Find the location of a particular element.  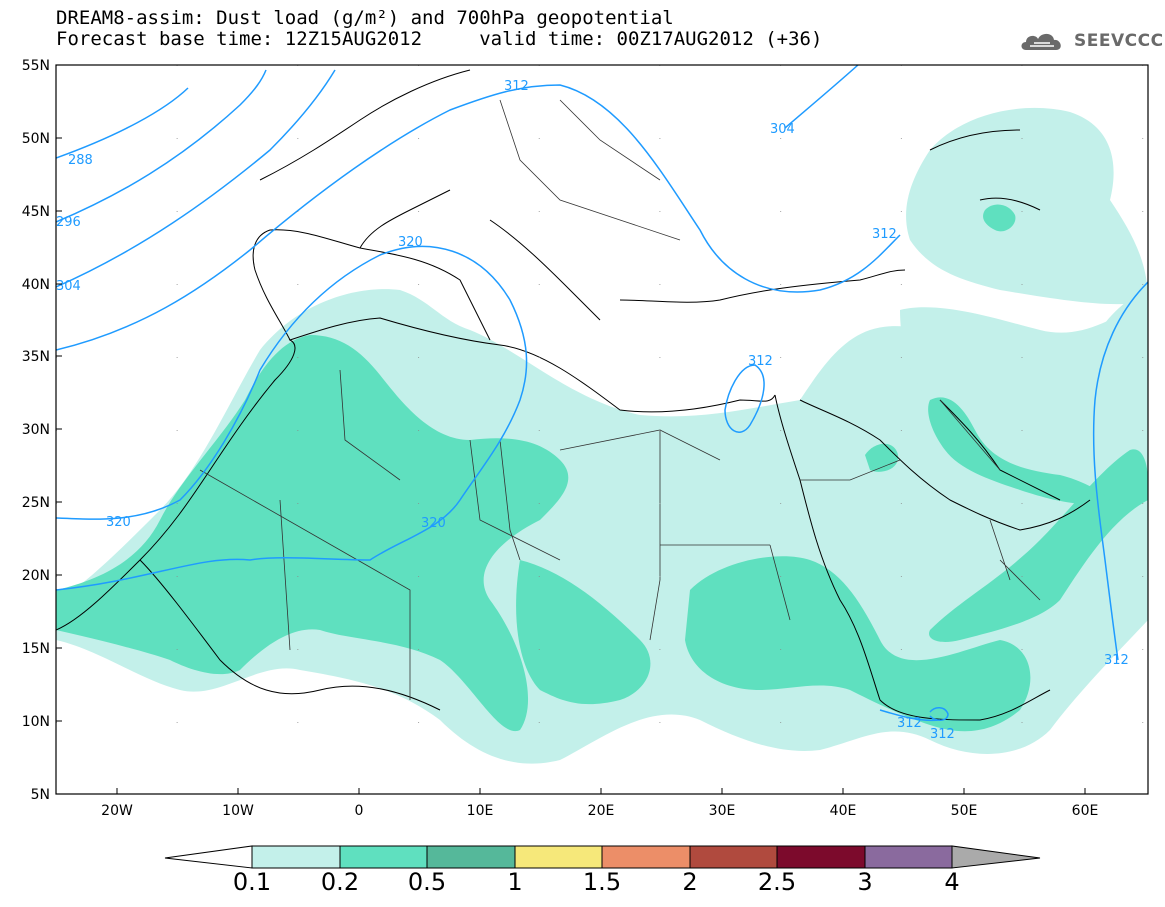

lon-tick-label: 50E is located at coordinates (964, 811).